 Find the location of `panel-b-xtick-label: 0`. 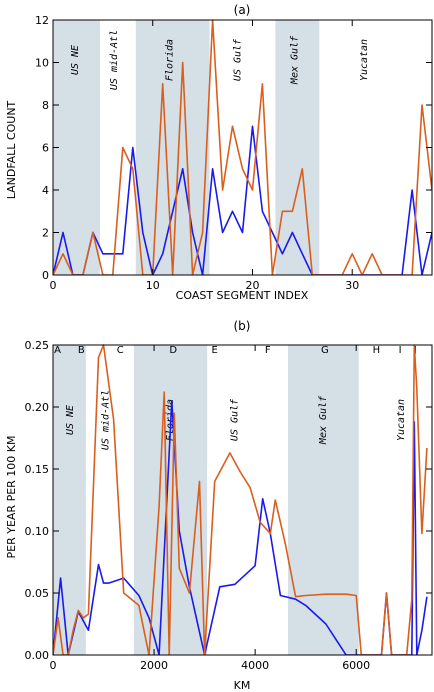

panel-b-xtick-label: 0 is located at coordinates (53, 665).